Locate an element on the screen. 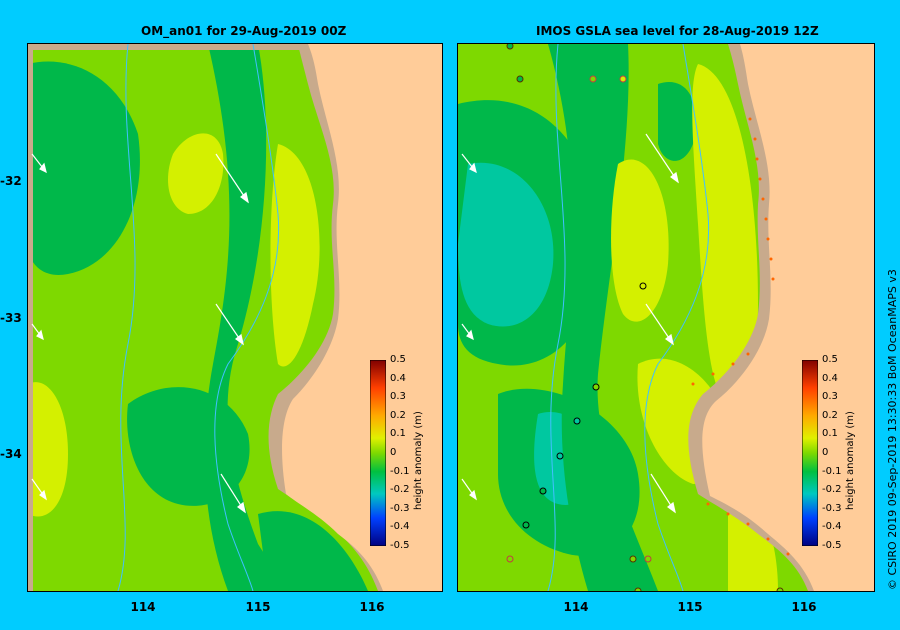  anomaly-lowest-region is located at coordinates (506, 244).